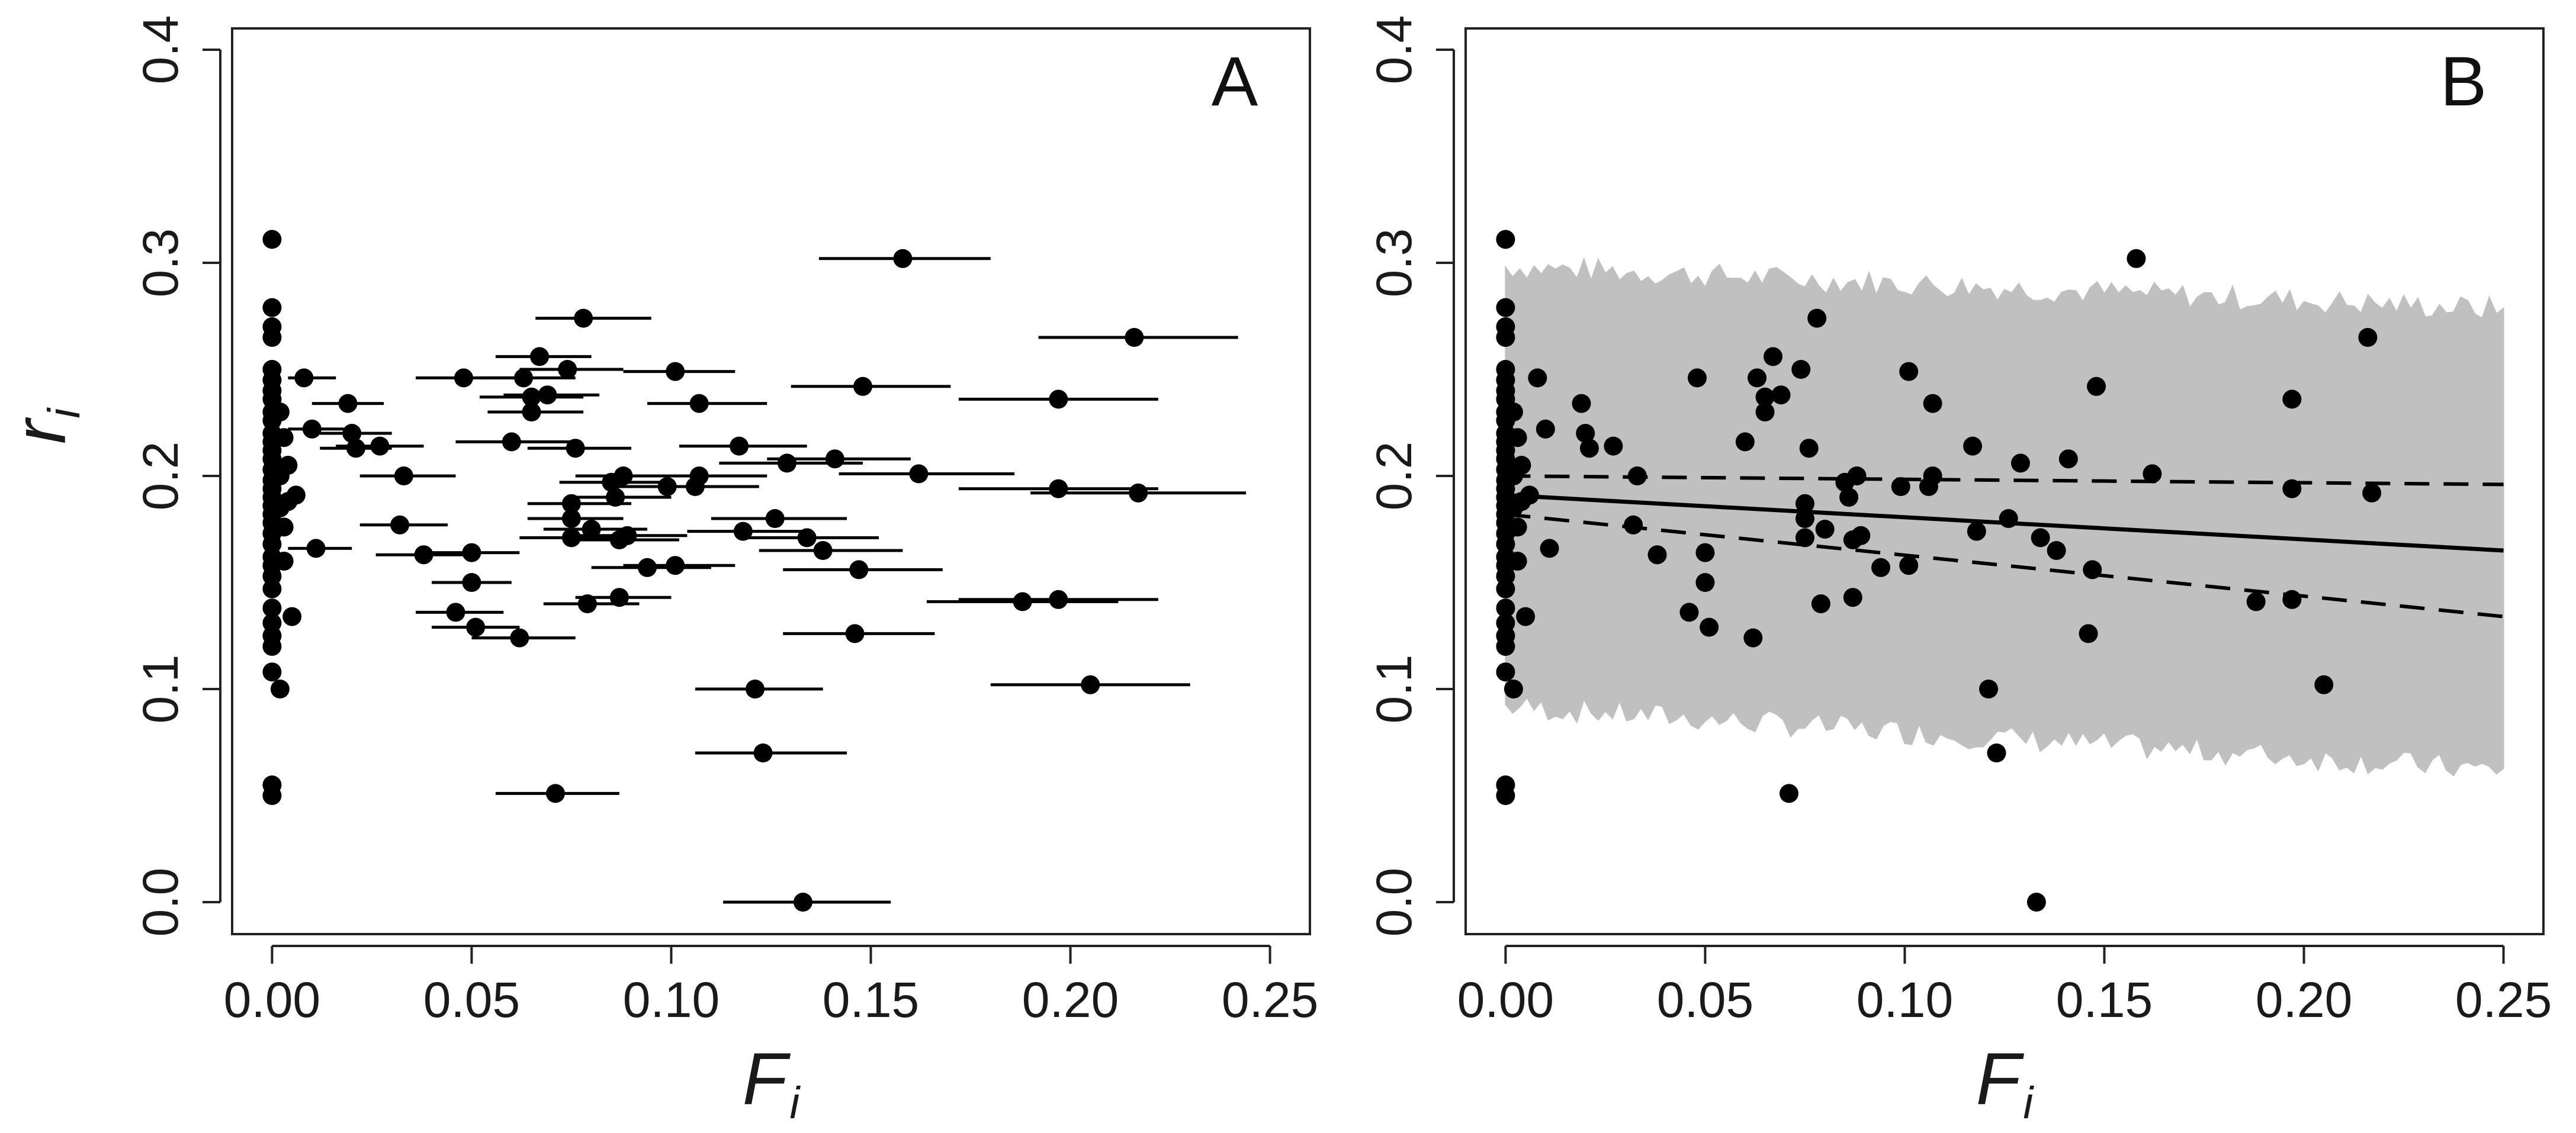  I want to click on x-tick-label: 0.05, so click(1705, 1000).